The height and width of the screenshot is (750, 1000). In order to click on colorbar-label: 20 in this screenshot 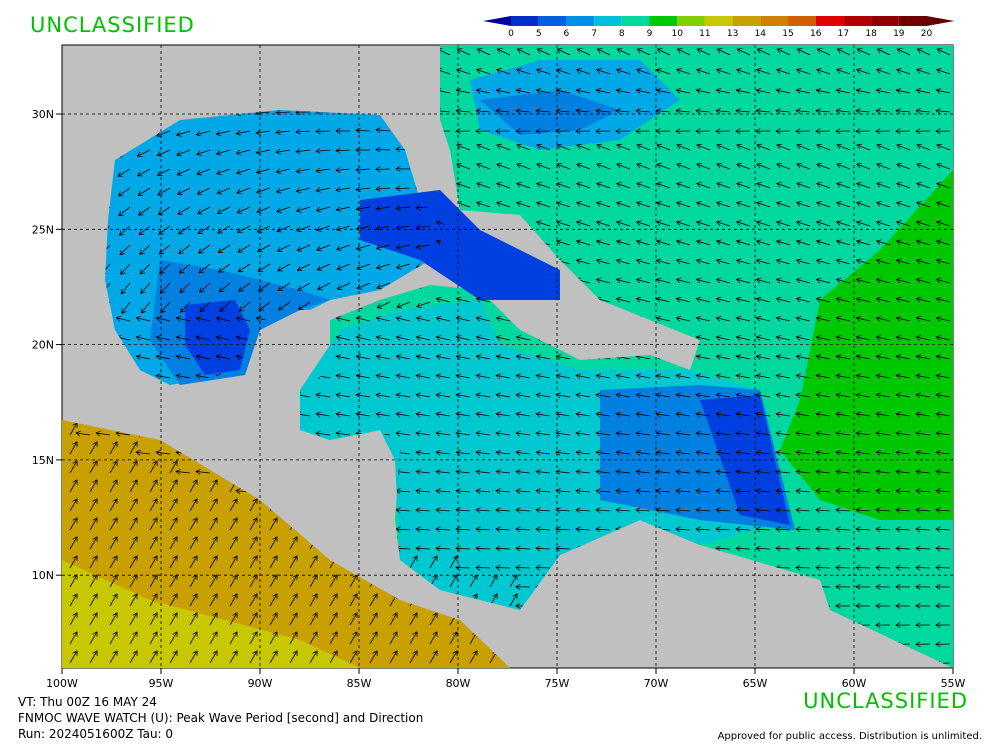, I will do `click(927, 34)`.